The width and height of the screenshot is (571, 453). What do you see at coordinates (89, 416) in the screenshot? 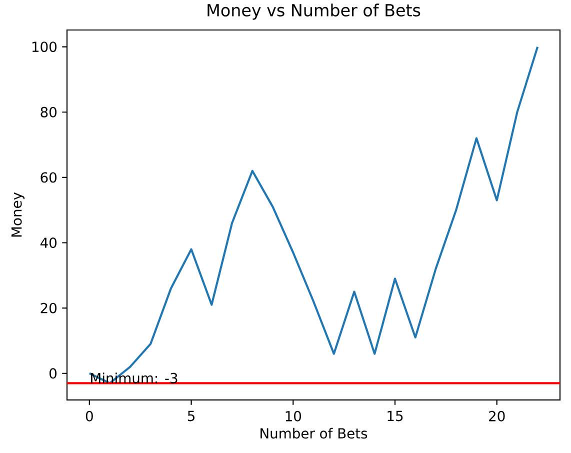
I see `x-tick-label: 0` at bounding box center [89, 416].